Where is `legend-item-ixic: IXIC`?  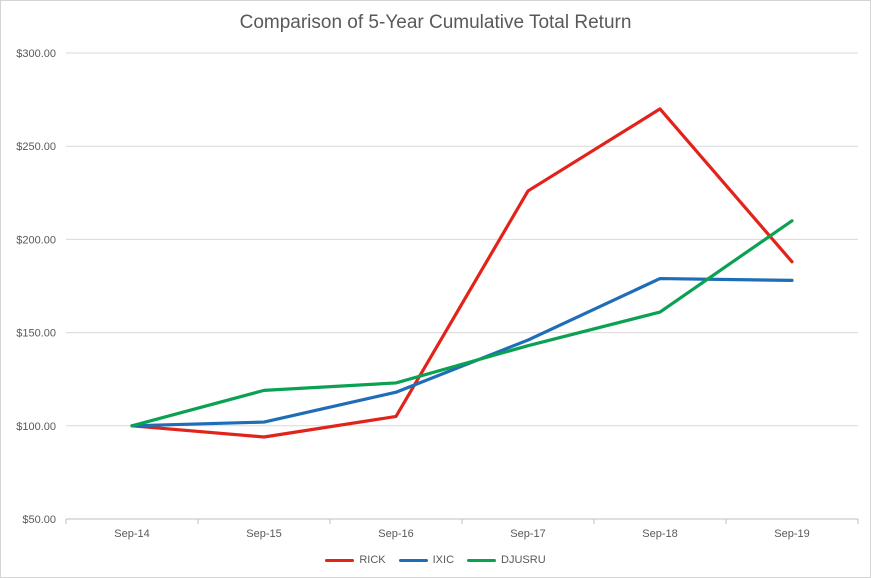
legend-item-ixic: IXIC is located at coordinates (426, 560).